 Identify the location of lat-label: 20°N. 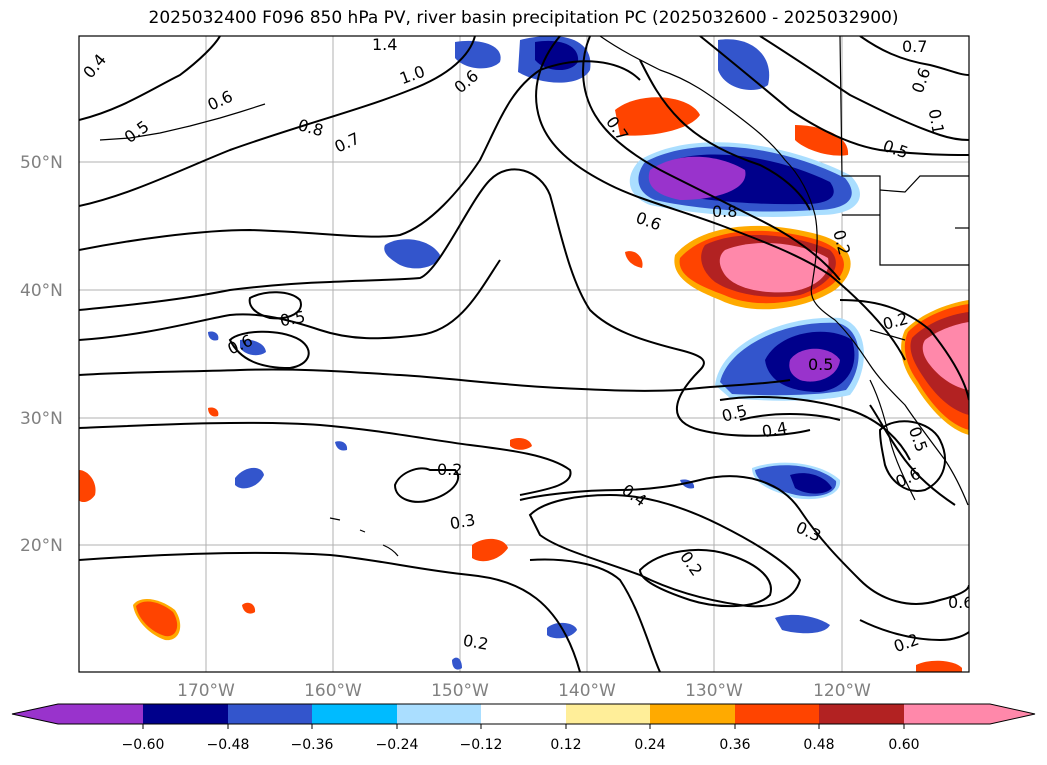
(41, 546).